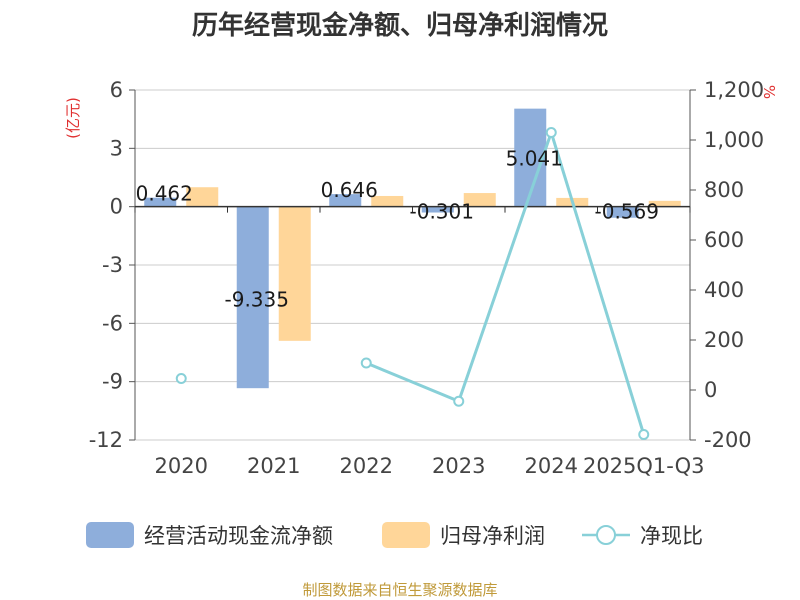  I want to click on left-axis-tick-label: 0, so click(116, 207).